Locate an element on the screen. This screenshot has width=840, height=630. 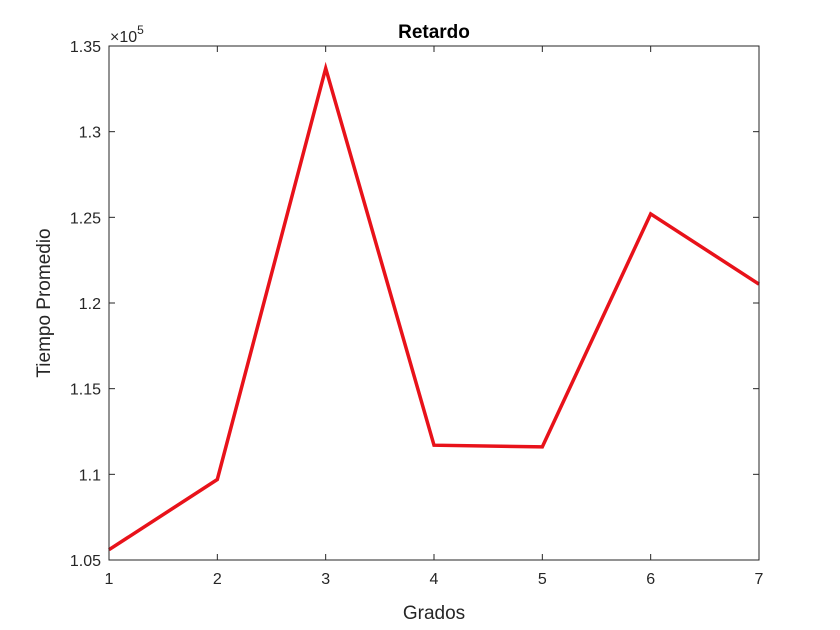
y-tick-label: 1.25 is located at coordinates (85, 218).